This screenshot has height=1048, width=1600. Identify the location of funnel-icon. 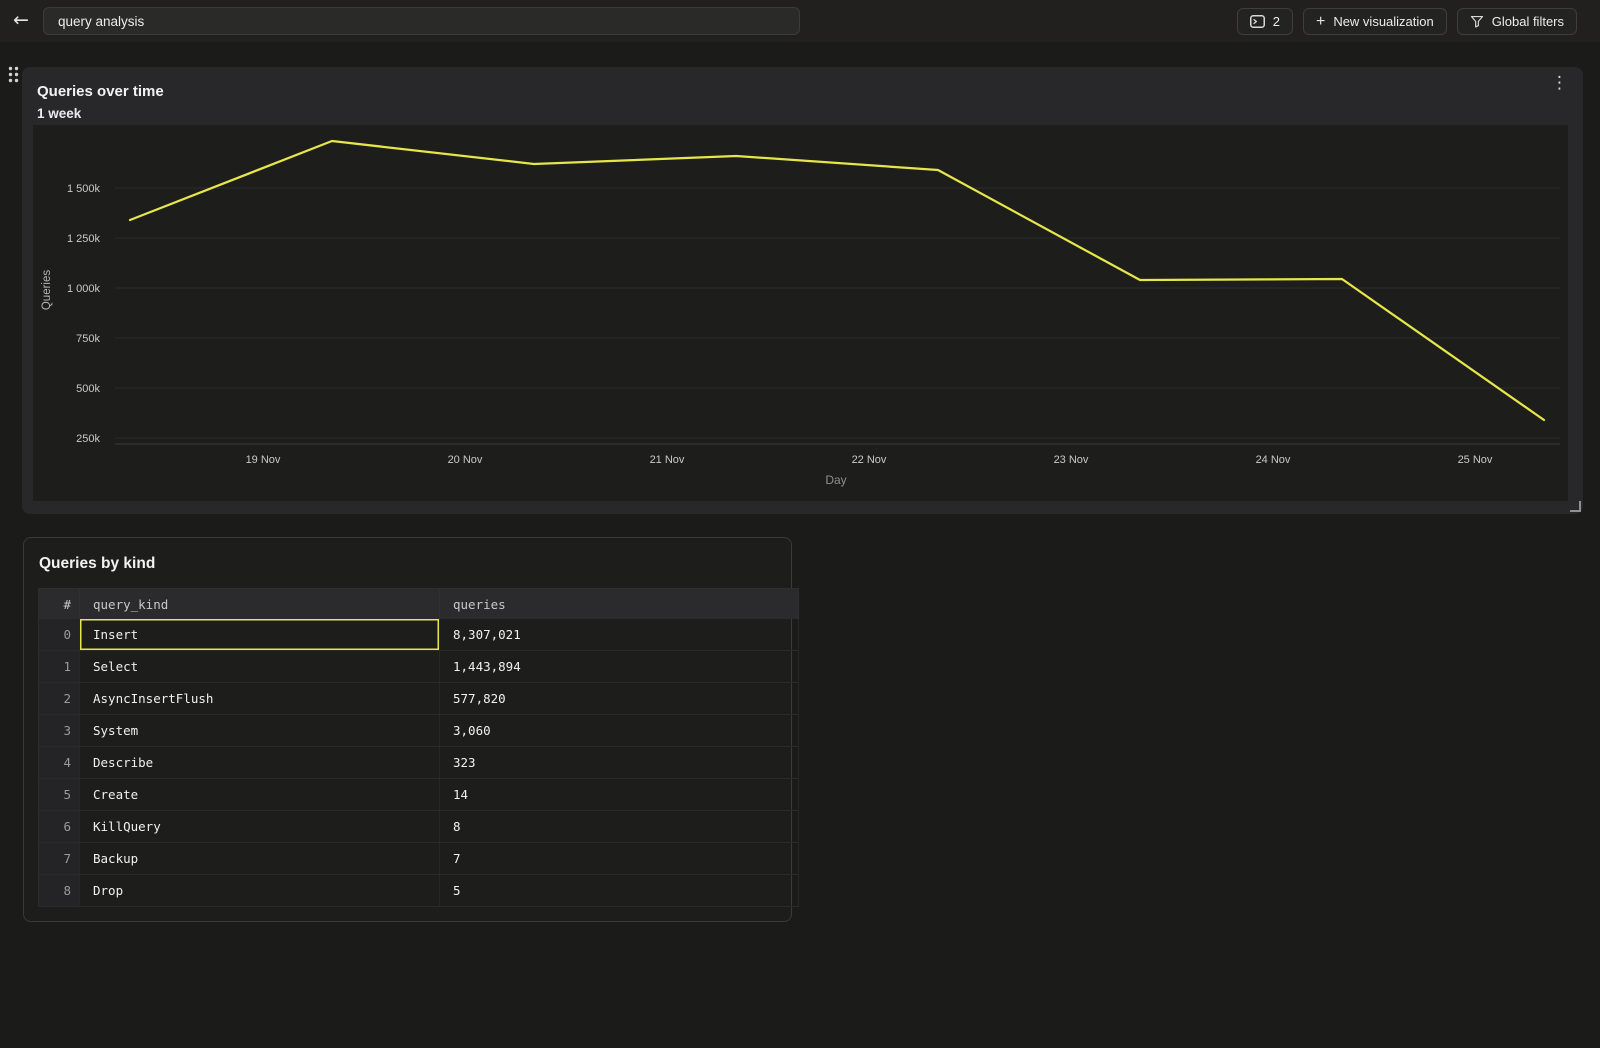
(1476, 21).